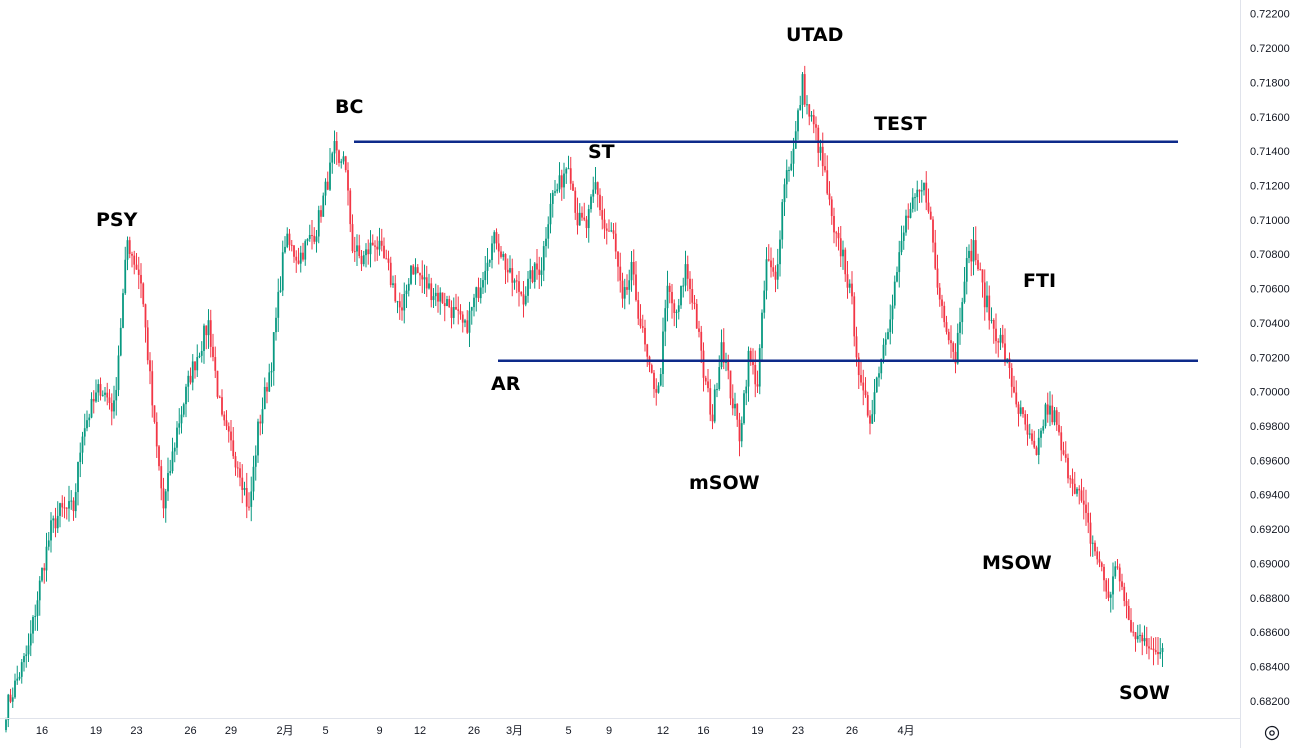 This screenshot has height=748, width=1299. What do you see at coordinates (609, 731) in the screenshot?
I see `x-tick-label: 9` at bounding box center [609, 731].